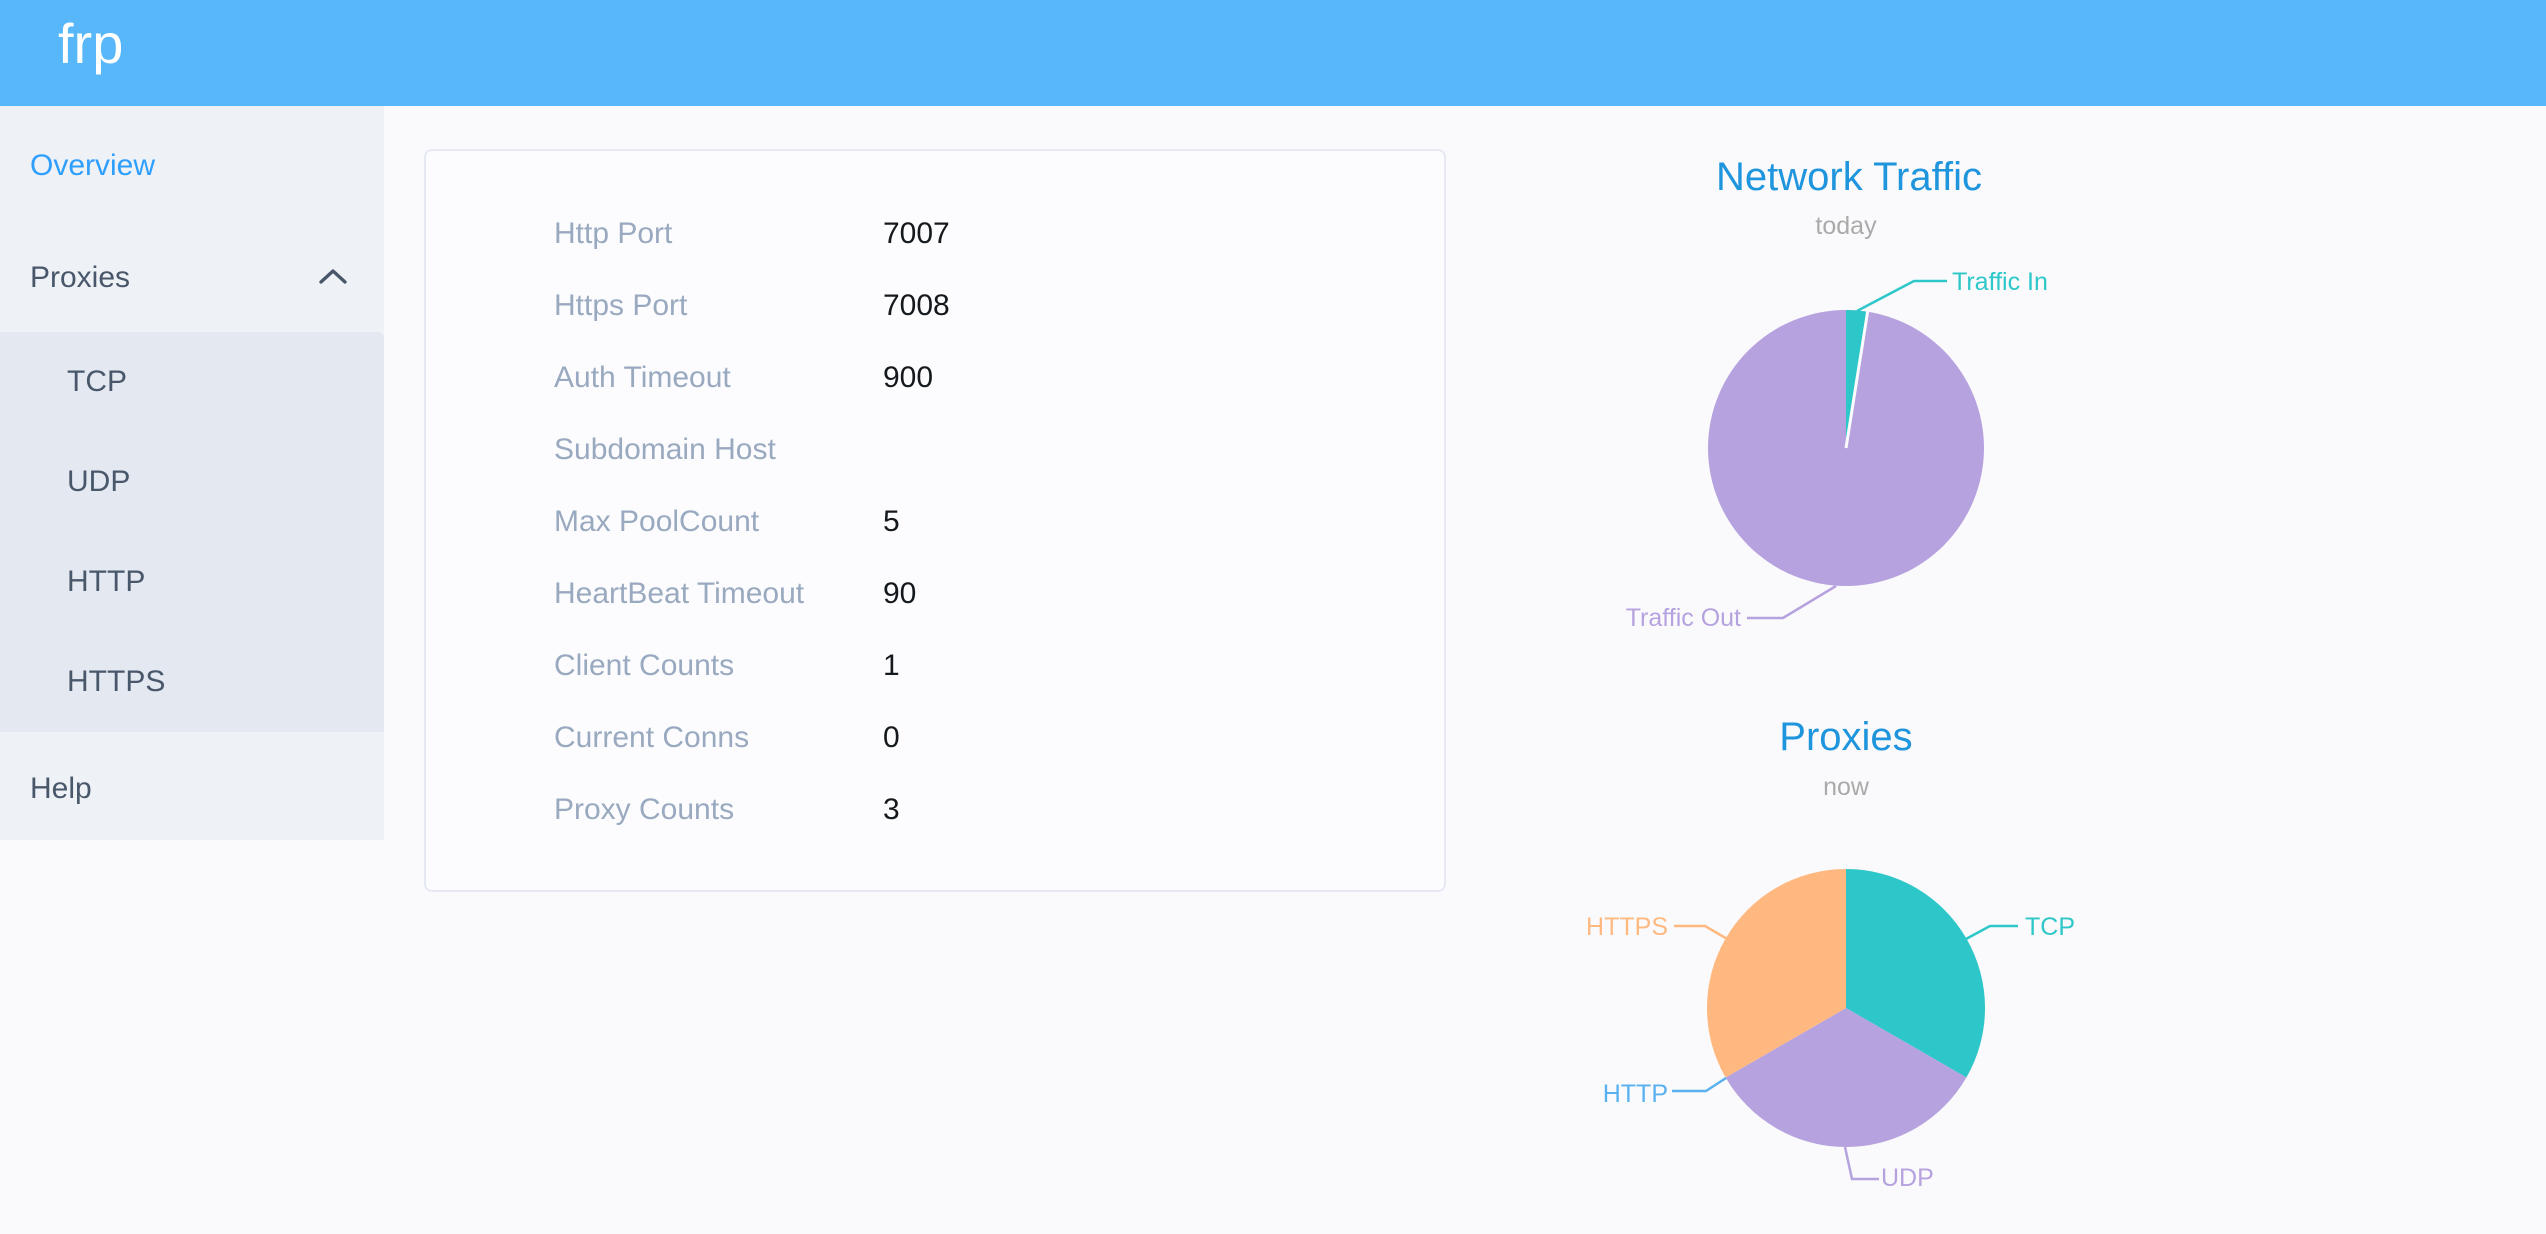 The height and width of the screenshot is (1234, 2546). Describe the element at coordinates (1635, 1094) in the screenshot. I see `svg-text: HTTP` at that location.